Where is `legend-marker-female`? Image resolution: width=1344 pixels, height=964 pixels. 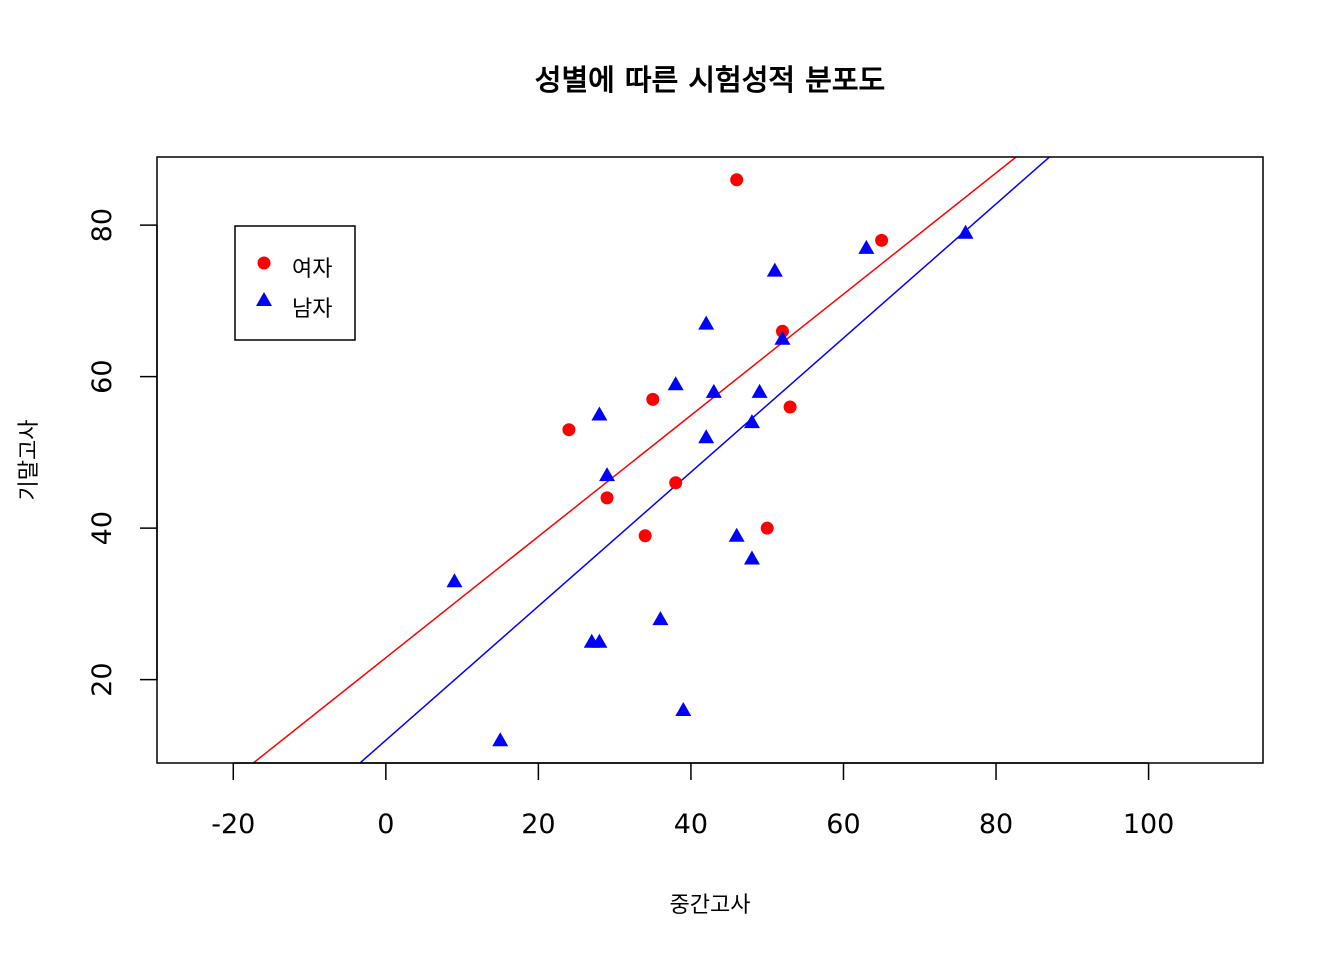
legend-marker-female is located at coordinates (264, 263).